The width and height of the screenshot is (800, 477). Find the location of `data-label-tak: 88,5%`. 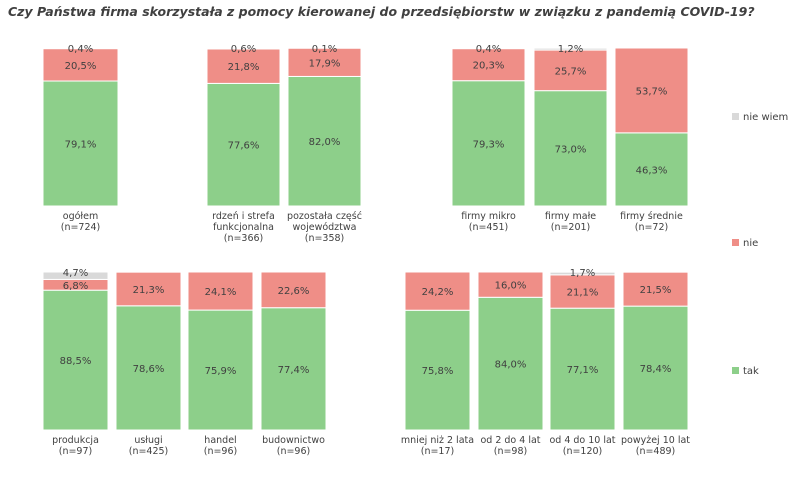

data-label-tak: 88,5% is located at coordinates (76, 361).